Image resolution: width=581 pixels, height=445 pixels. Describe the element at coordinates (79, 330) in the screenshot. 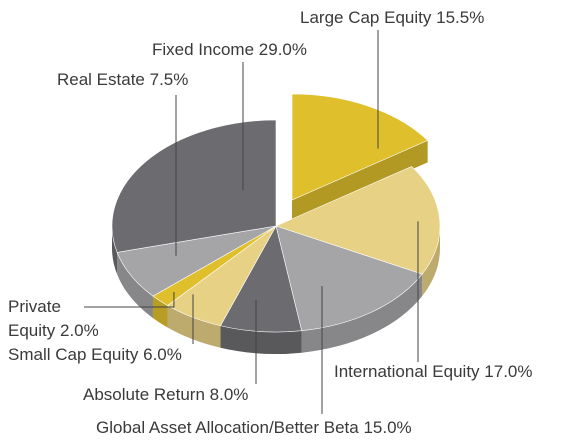

I see `value-label: 2.0%` at that location.